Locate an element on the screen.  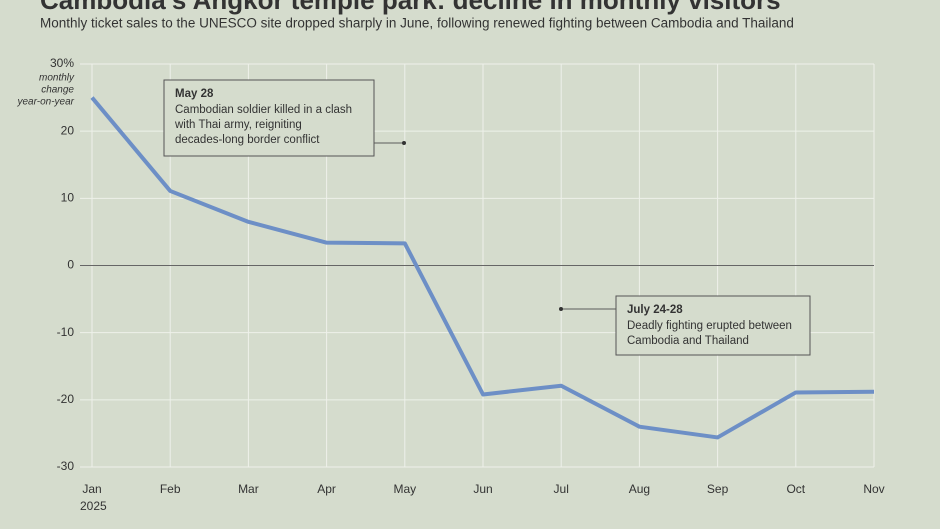
annotation-title: May 28 is located at coordinates (194, 94).